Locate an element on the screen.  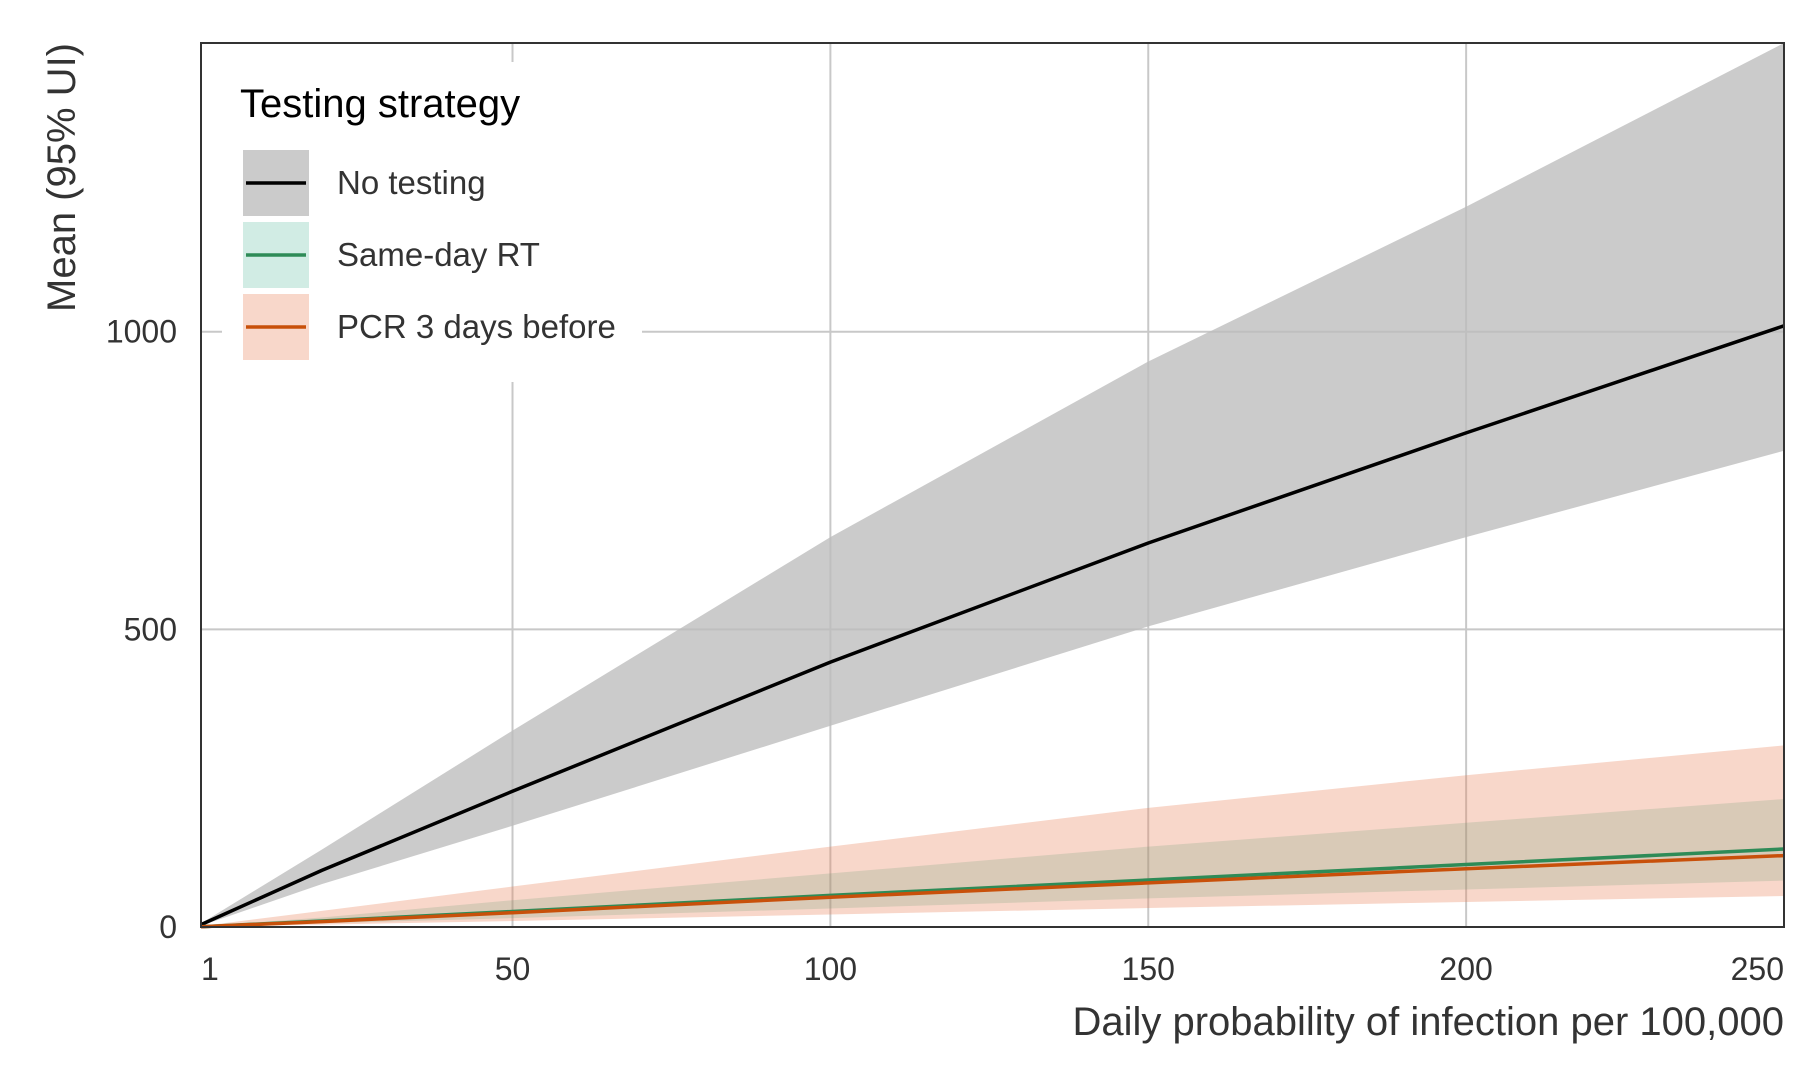
y-tick-label: 0 is located at coordinates (168, 927).